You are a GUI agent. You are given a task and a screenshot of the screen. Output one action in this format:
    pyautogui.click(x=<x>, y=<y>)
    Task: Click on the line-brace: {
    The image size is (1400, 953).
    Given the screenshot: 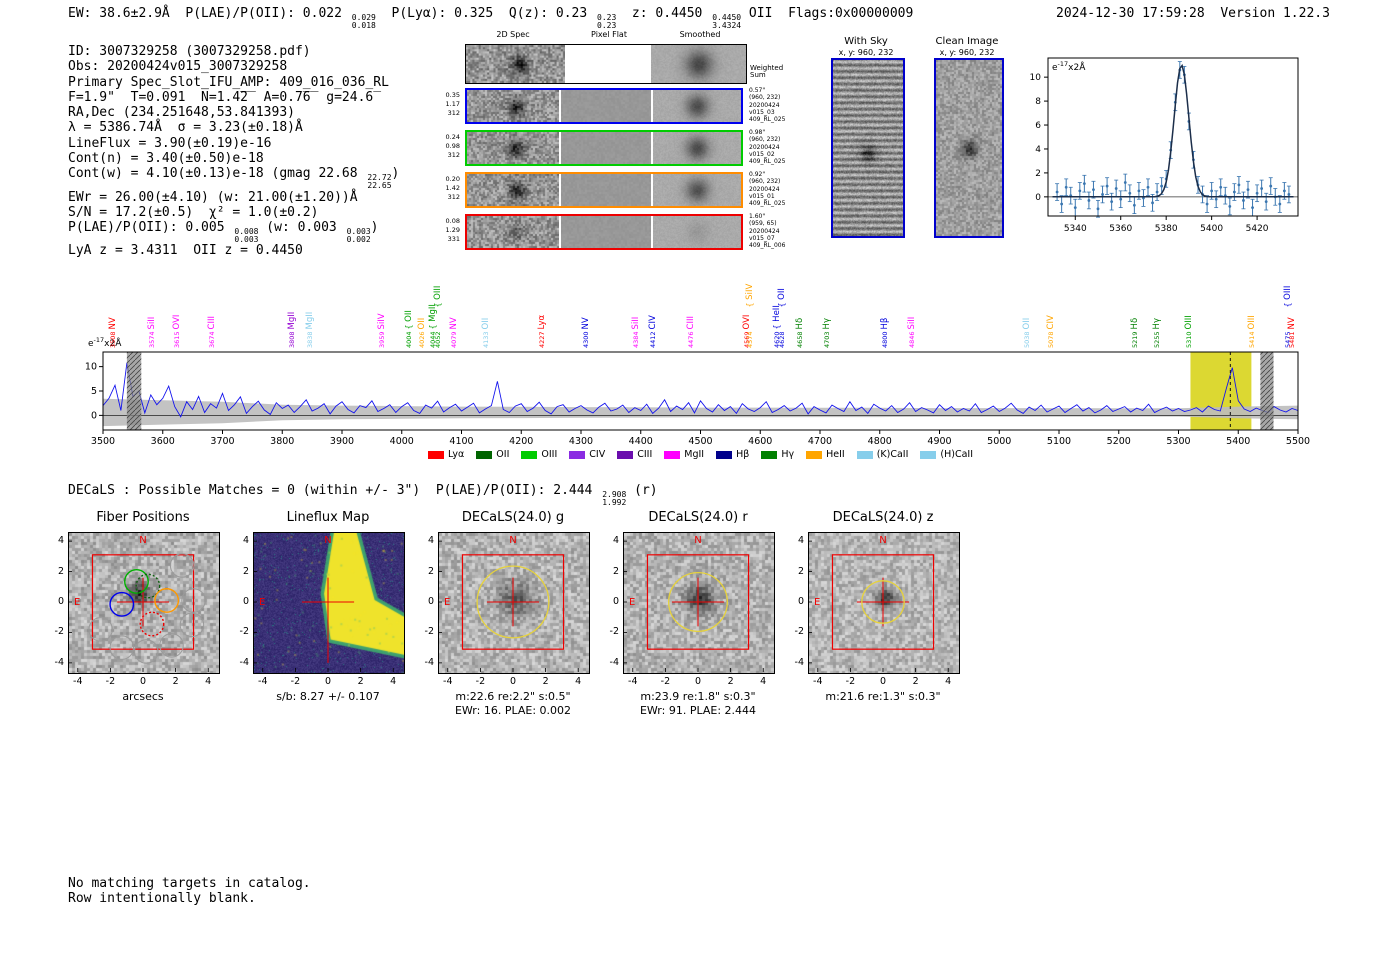 What is the action you would take?
    pyautogui.click(x=437, y=303)
    